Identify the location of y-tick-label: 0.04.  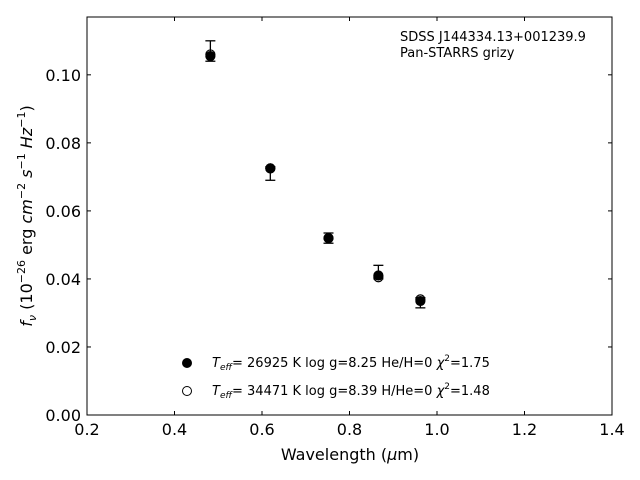
(63, 279).